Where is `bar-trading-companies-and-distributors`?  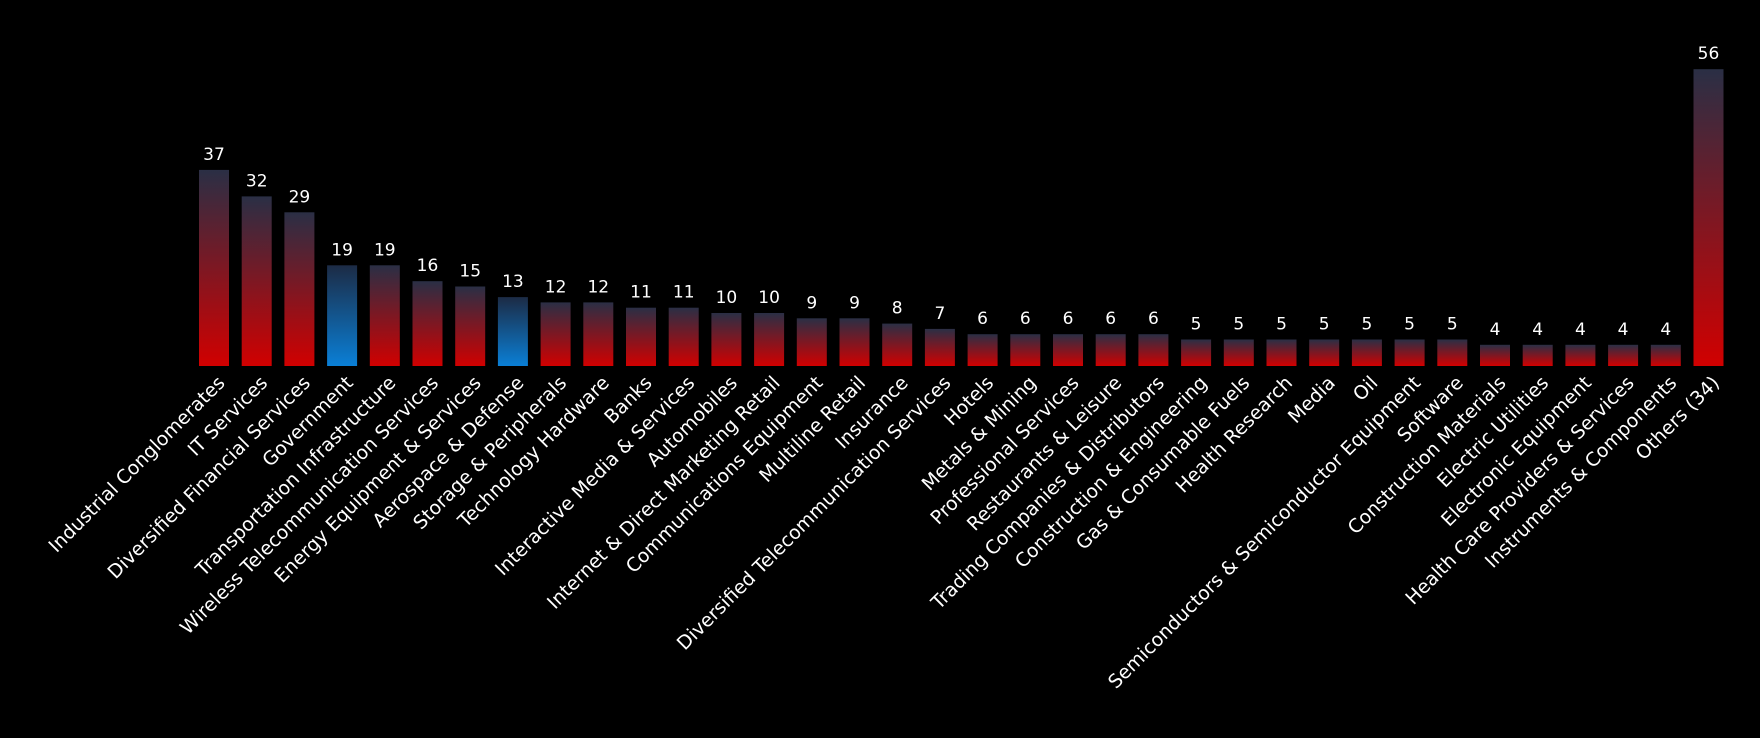
bar-trading-companies-and-distributors is located at coordinates (1153, 350).